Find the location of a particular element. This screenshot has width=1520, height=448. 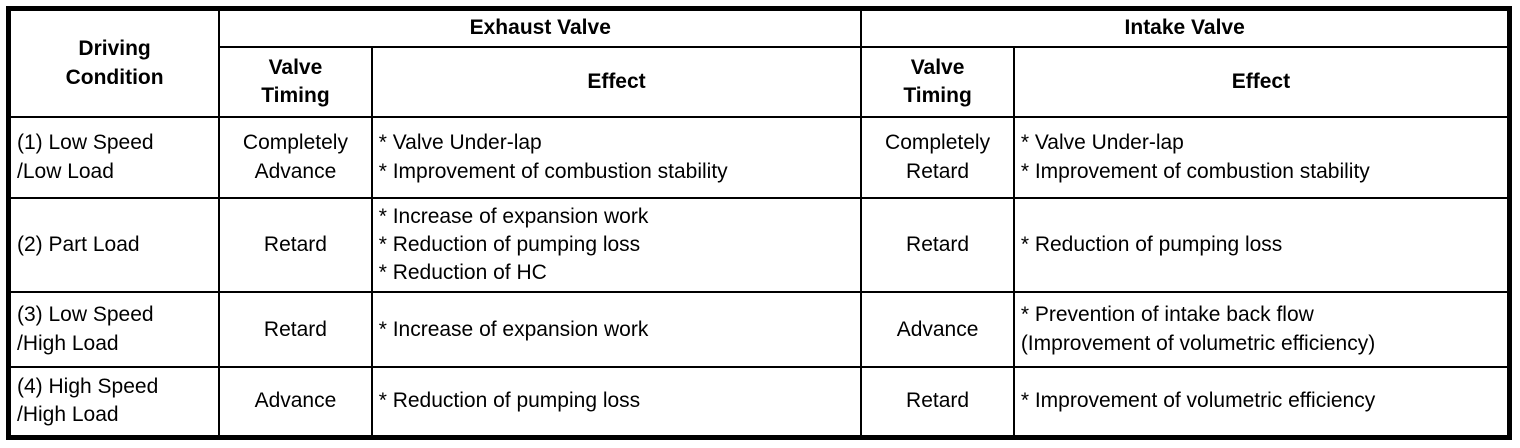

cell-intake-timing: Completely Retard is located at coordinates (937, 157).